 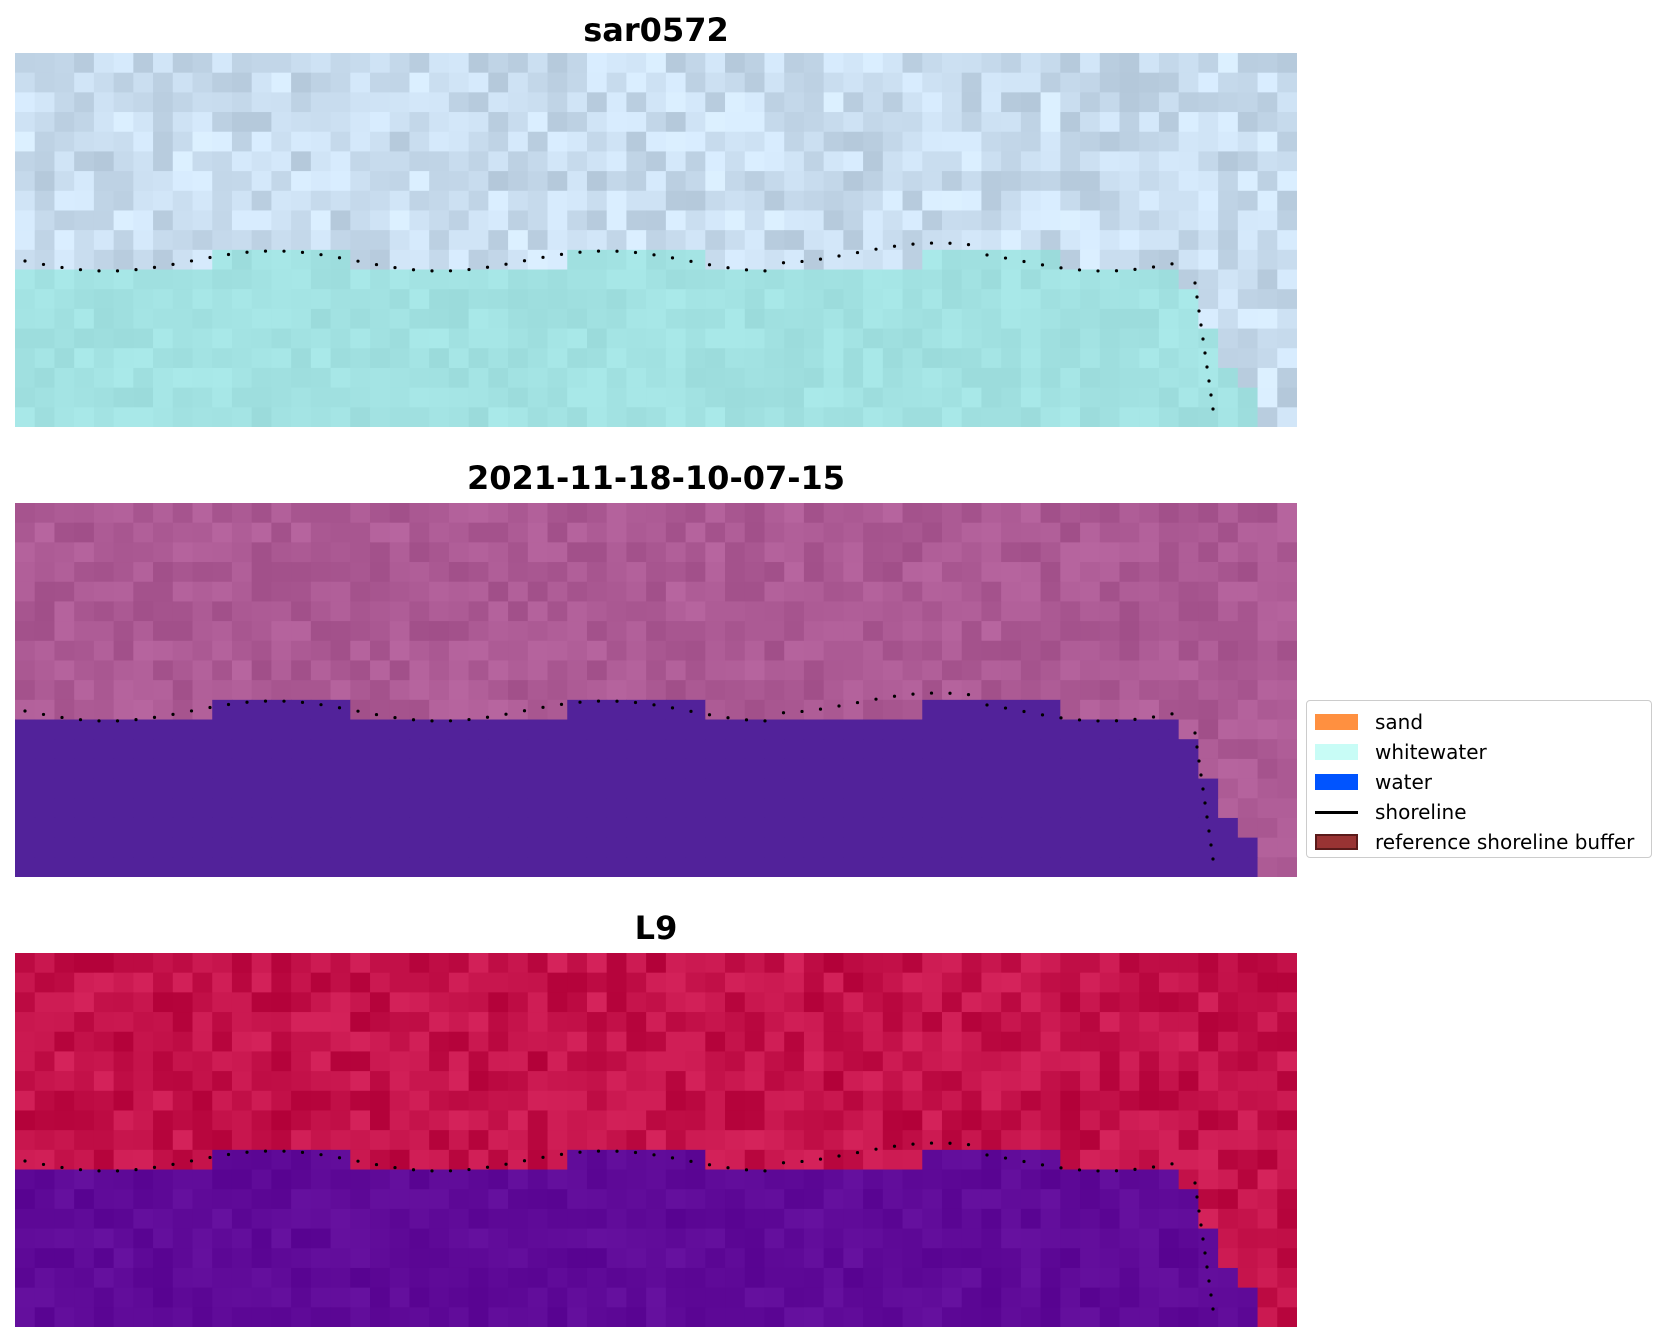 What do you see at coordinates (656, 928) in the screenshot?
I see `panel-title-3: L9` at bounding box center [656, 928].